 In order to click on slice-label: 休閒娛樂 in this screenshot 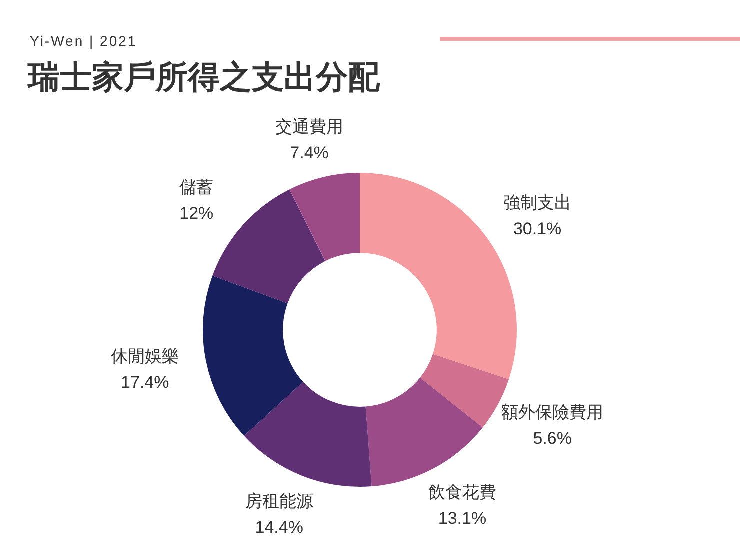, I will do `click(145, 356)`.